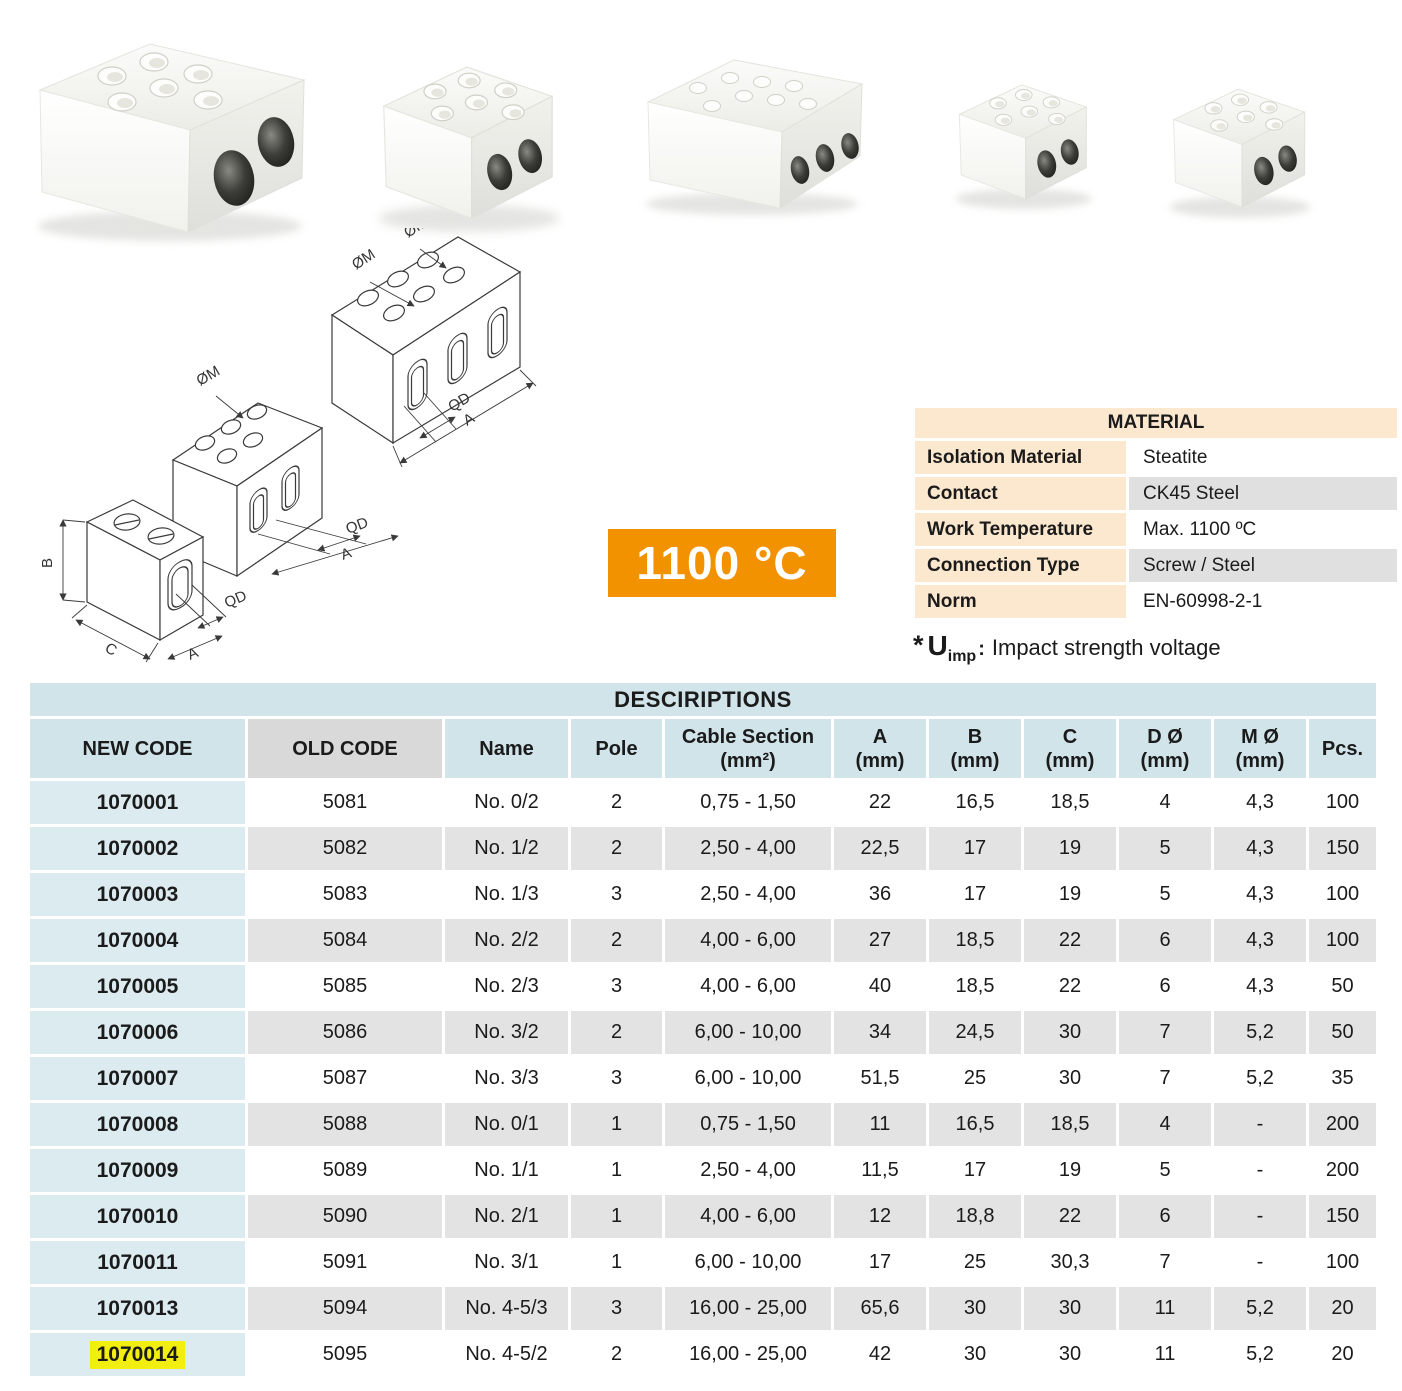 This screenshot has width=1402, height=1391. I want to click on table-cell: No. 3/1, so click(506, 1262).